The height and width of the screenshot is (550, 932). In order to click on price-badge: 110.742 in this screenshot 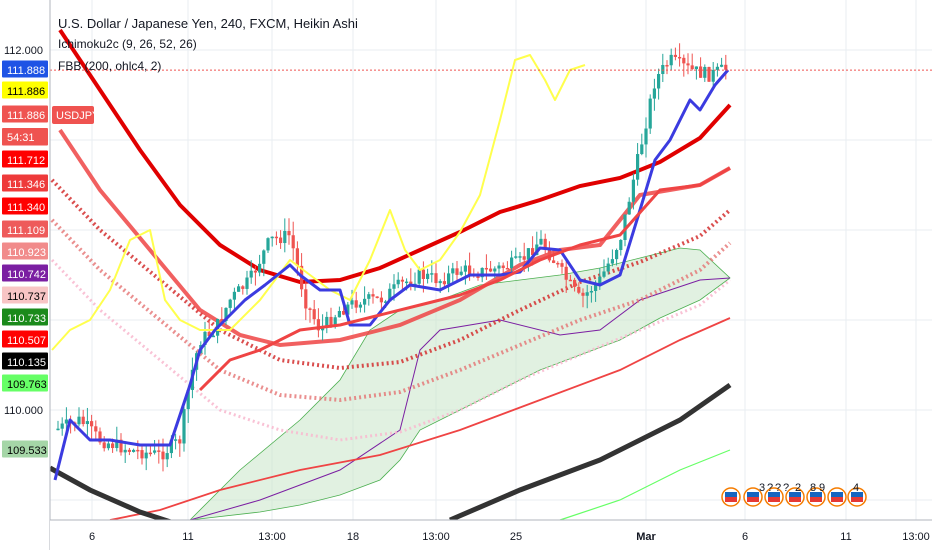, I will do `click(25, 273)`.